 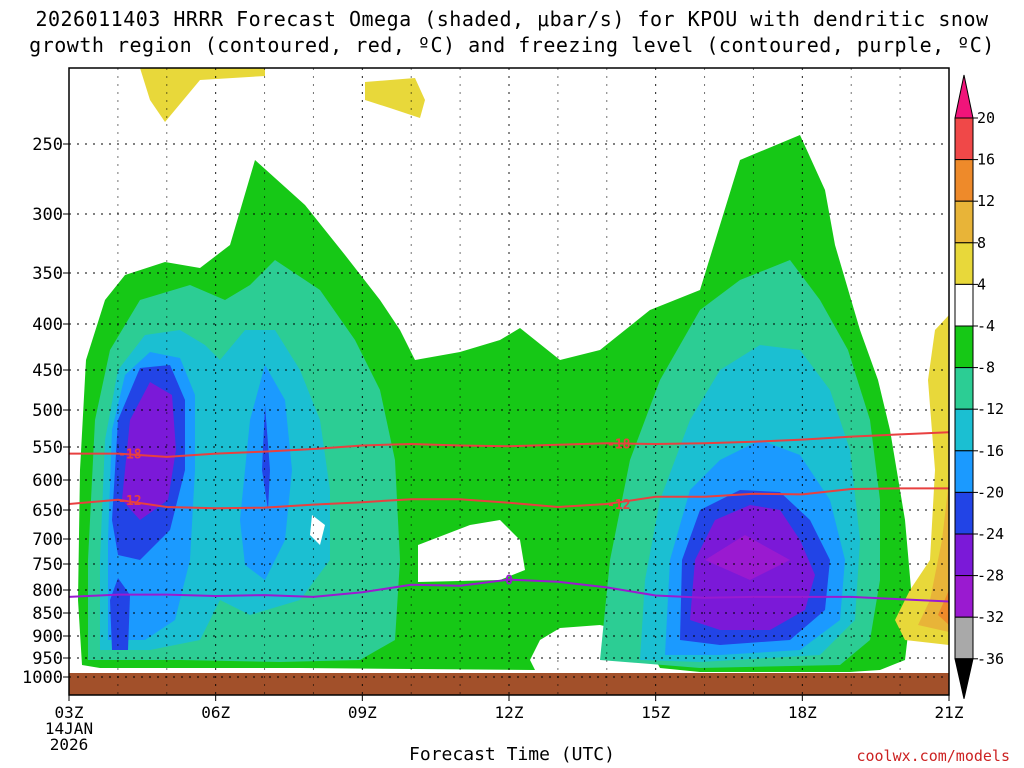 What do you see at coordinates (933, 756) in the screenshot?
I see `watermark-link: coolwx.com/models` at bounding box center [933, 756].